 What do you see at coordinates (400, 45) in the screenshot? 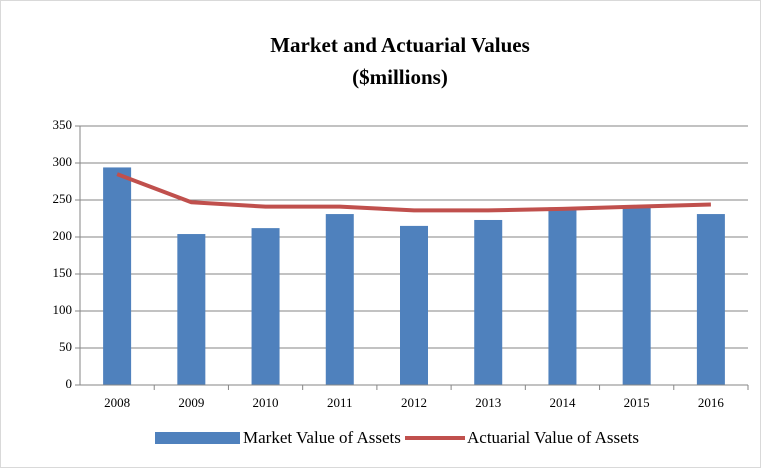
I see `chart-title: Market and Actuarial Values` at bounding box center [400, 45].